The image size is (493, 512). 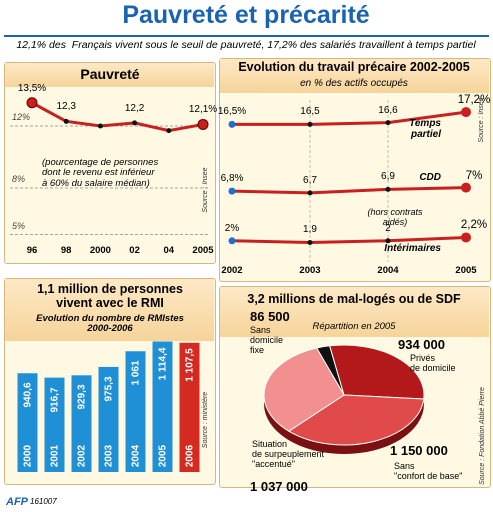 What do you see at coordinates (354, 83) in the screenshot?
I see `panel-subtitle: en % des actifs occupés` at bounding box center [354, 83].